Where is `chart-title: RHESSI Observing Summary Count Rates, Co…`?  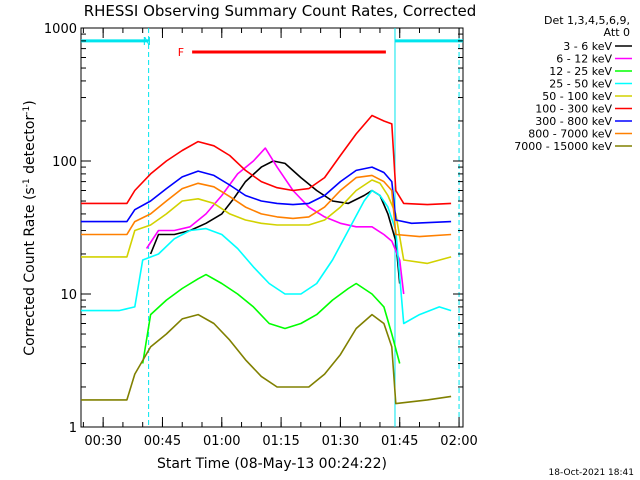 chart-title: RHESSI Observing Summary Count Rates, Co… is located at coordinates (280, 11).